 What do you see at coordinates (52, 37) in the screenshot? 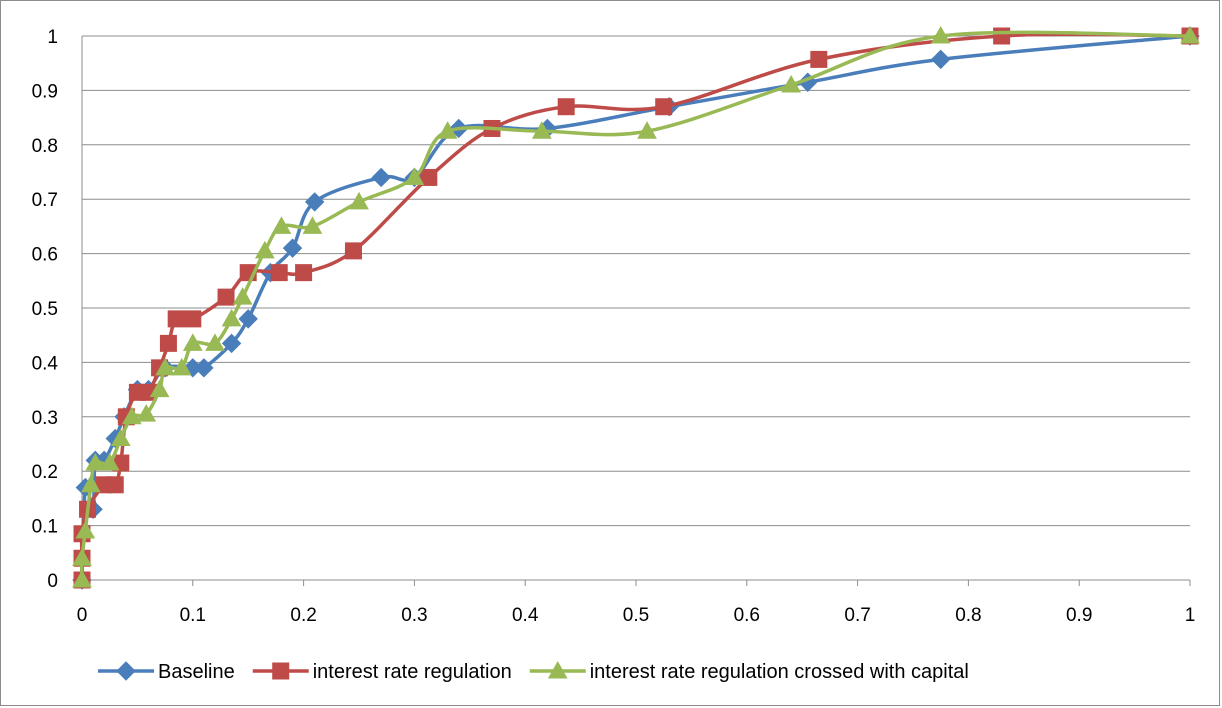
I see `y-tick-label: 1` at bounding box center [52, 37].